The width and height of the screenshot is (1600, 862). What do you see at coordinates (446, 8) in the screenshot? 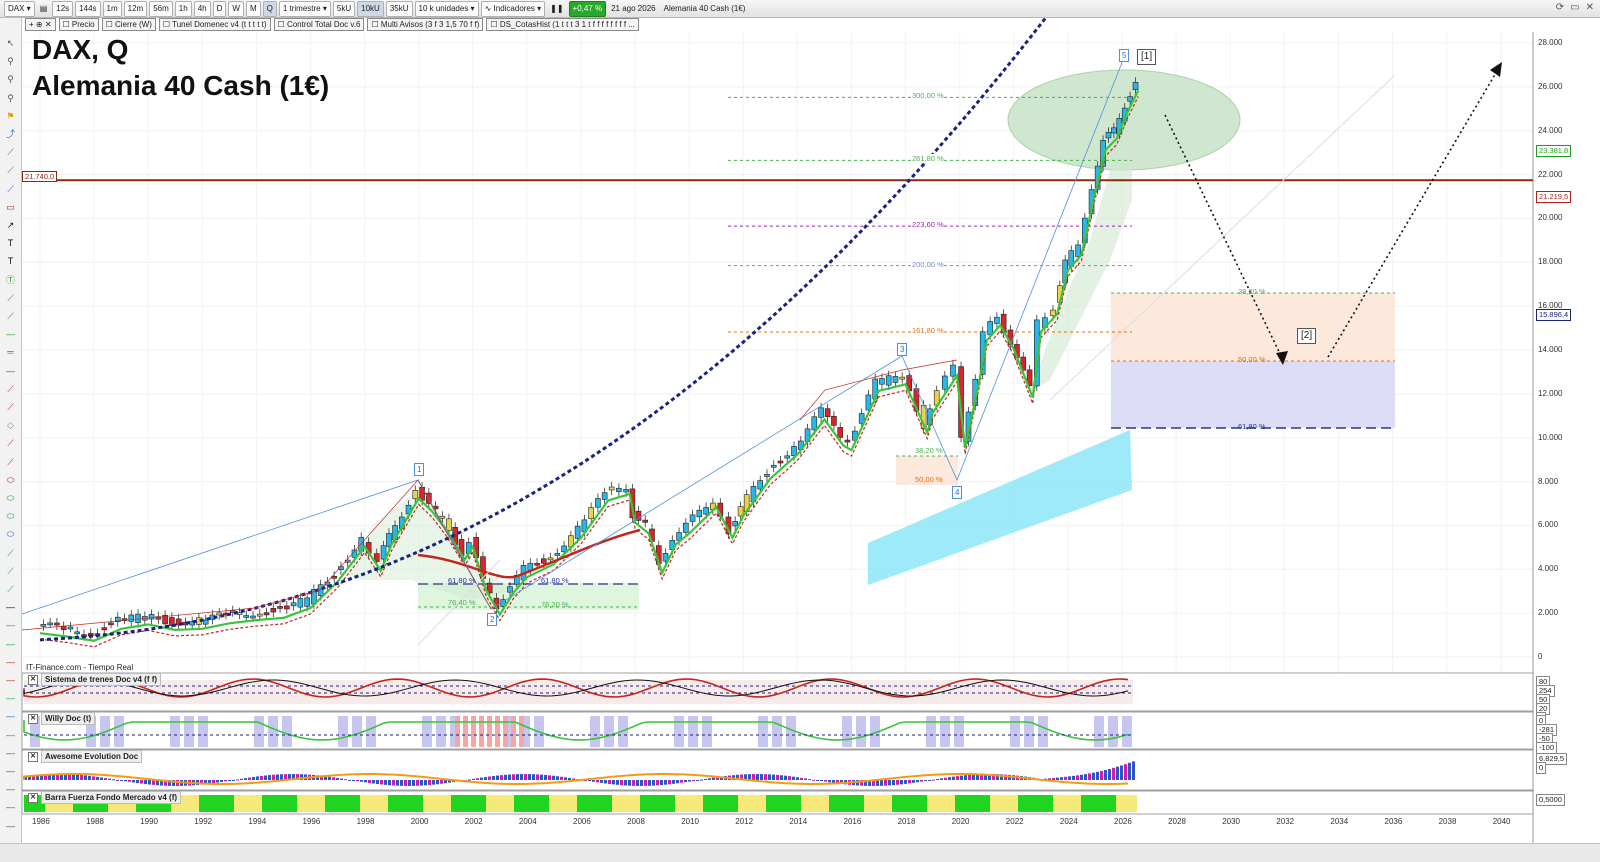
I see `unit-select: 10 k unidades ▾` at bounding box center [446, 8].